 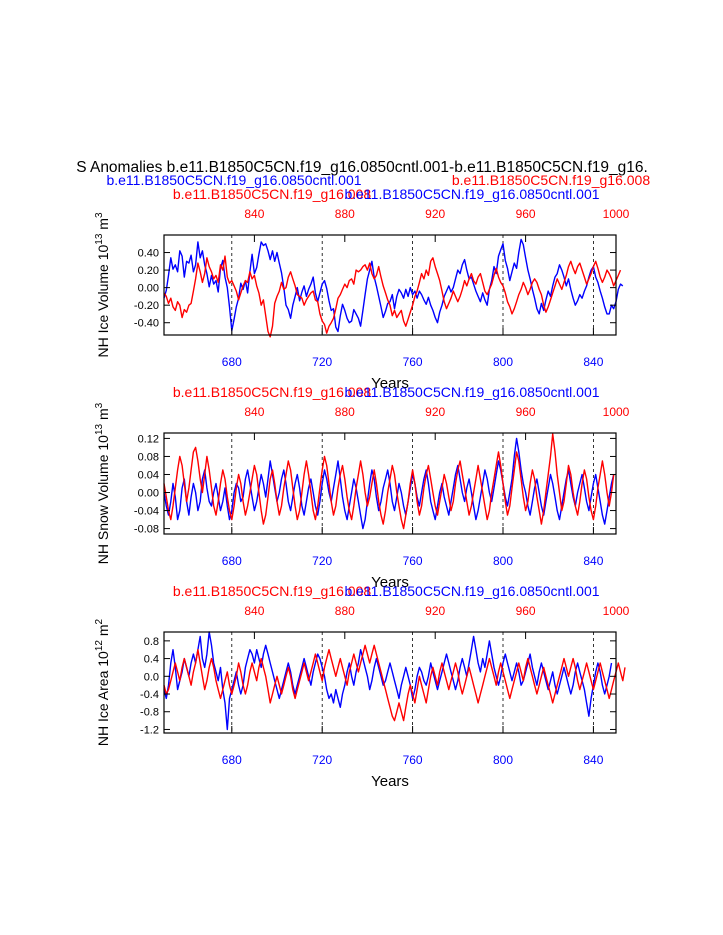 I want to click on y-tick-label: -0.04, so click(x=146, y=512).